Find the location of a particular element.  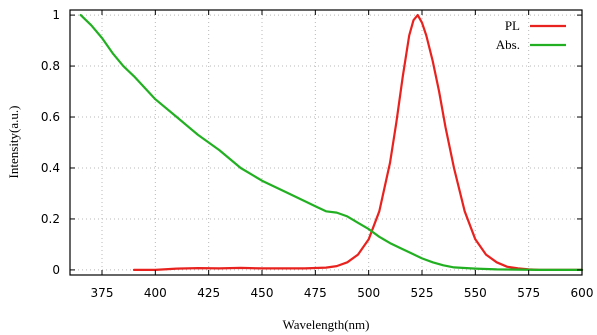

y-tick-label: 0.4 is located at coordinates (50, 168).